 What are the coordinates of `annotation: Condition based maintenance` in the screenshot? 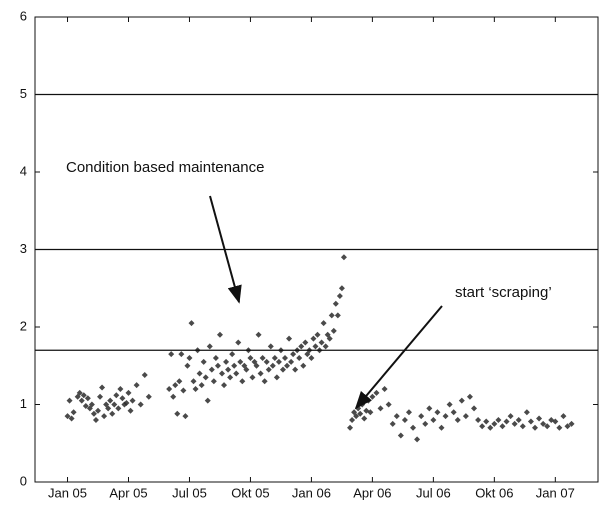 It's located at (165, 167).